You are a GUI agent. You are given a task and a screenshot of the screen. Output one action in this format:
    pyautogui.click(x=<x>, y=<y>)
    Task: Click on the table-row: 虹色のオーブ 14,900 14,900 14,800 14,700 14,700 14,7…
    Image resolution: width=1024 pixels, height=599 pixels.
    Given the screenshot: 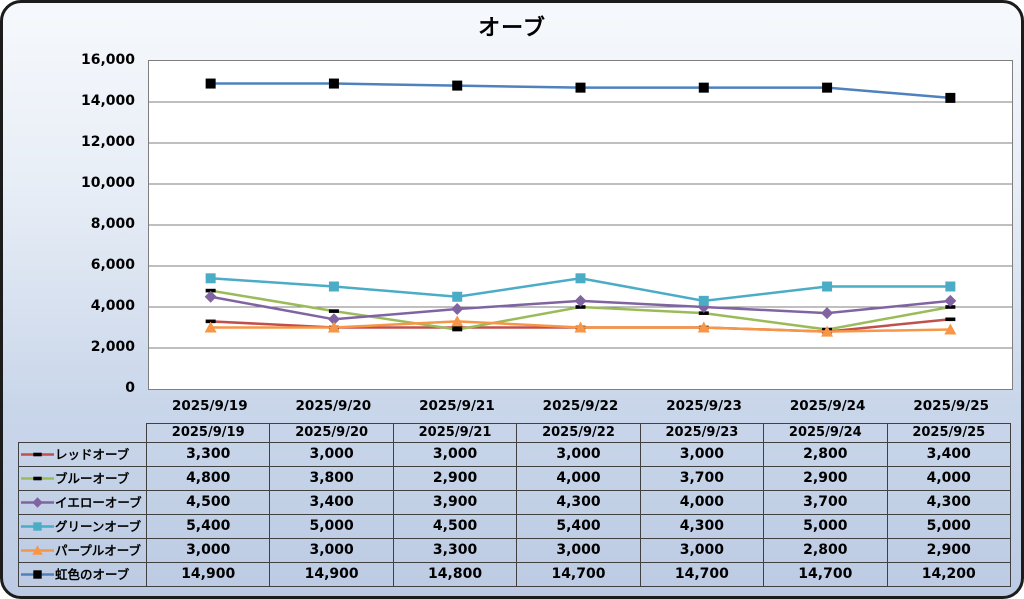 What is the action you would take?
    pyautogui.click(x=515, y=574)
    